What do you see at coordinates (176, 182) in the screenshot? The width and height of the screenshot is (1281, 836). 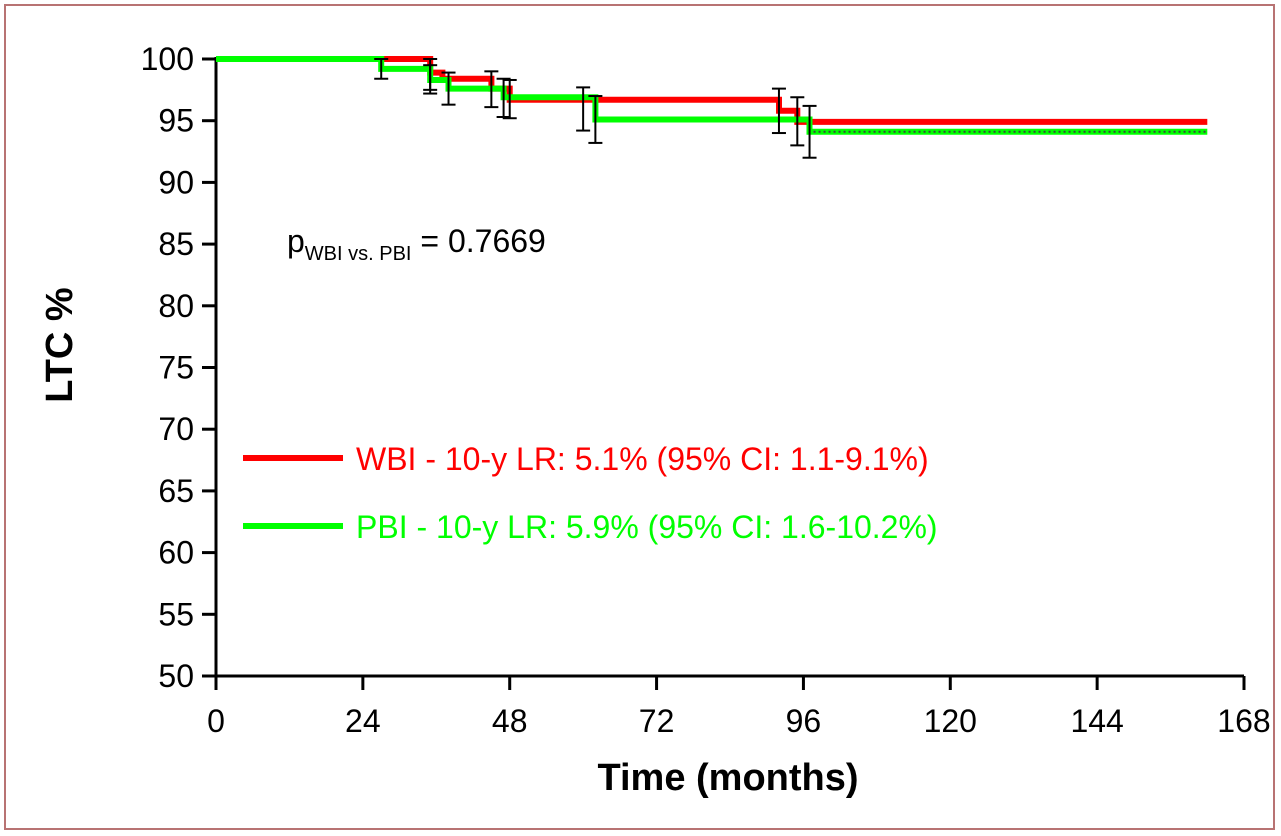 I see `y-tick-label: 90` at bounding box center [176, 182].